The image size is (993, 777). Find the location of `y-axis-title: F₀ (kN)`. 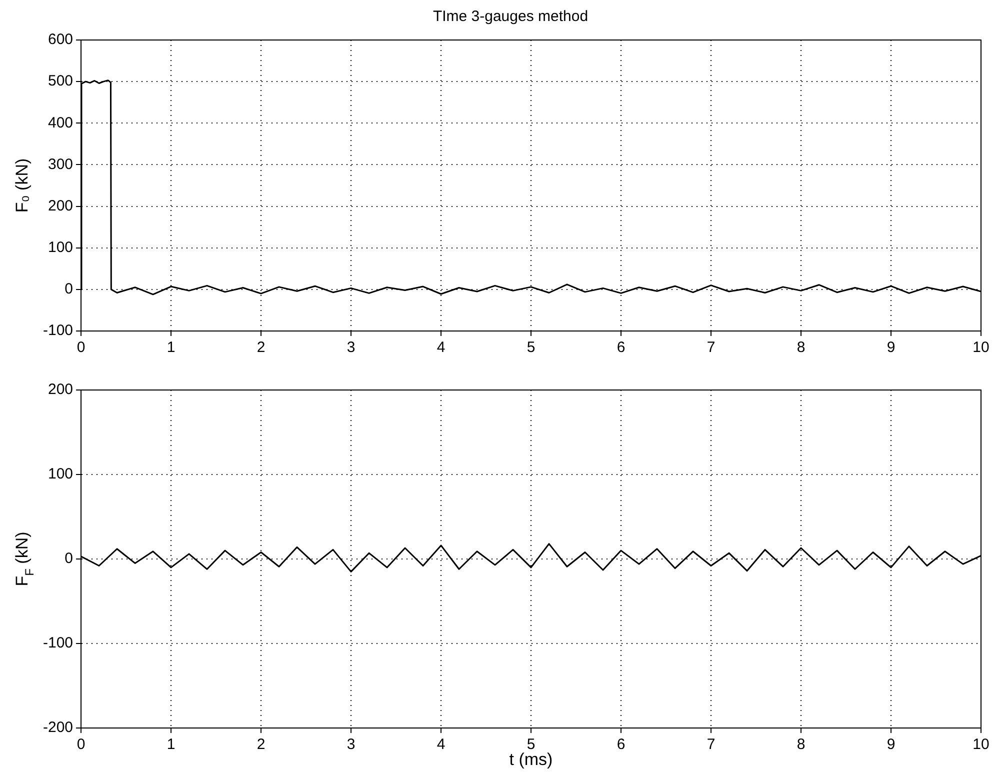

y-axis-title: F₀ (kN) is located at coordinates (22, 185).